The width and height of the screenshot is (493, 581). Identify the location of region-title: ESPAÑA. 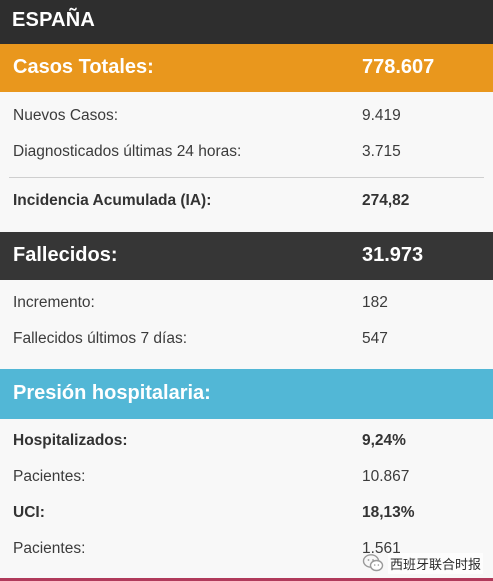
(54, 20).